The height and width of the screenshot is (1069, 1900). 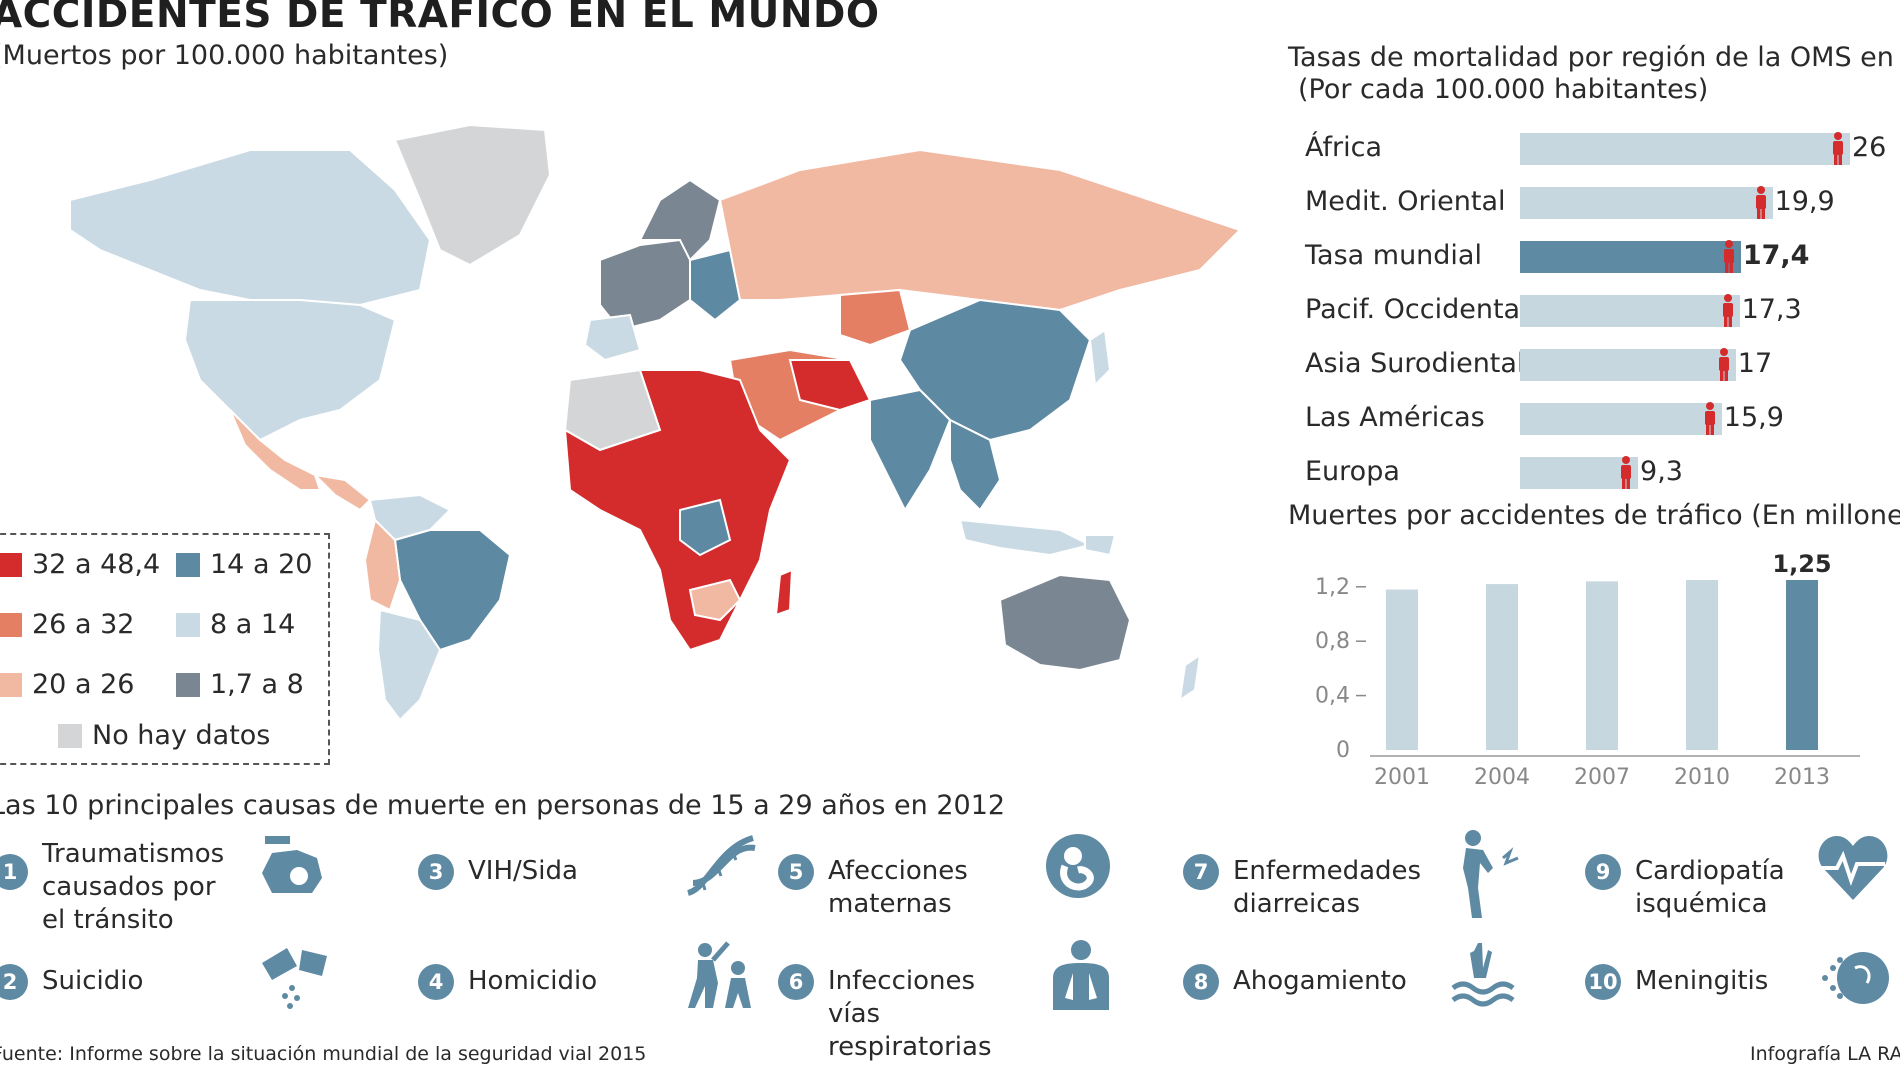 What do you see at coordinates (1395, 417) in the screenshot?
I see `rate-label: Las Américas` at bounding box center [1395, 417].